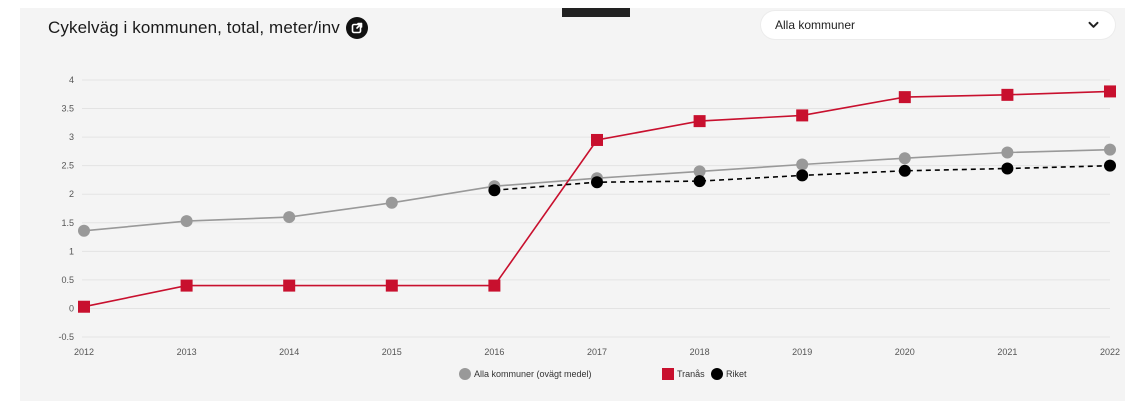 Image resolution: width=1145 pixels, height=401 pixels. Describe the element at coordinates (84, 352) in the screenshot. I see `x-tick-label: 2012` at that location.